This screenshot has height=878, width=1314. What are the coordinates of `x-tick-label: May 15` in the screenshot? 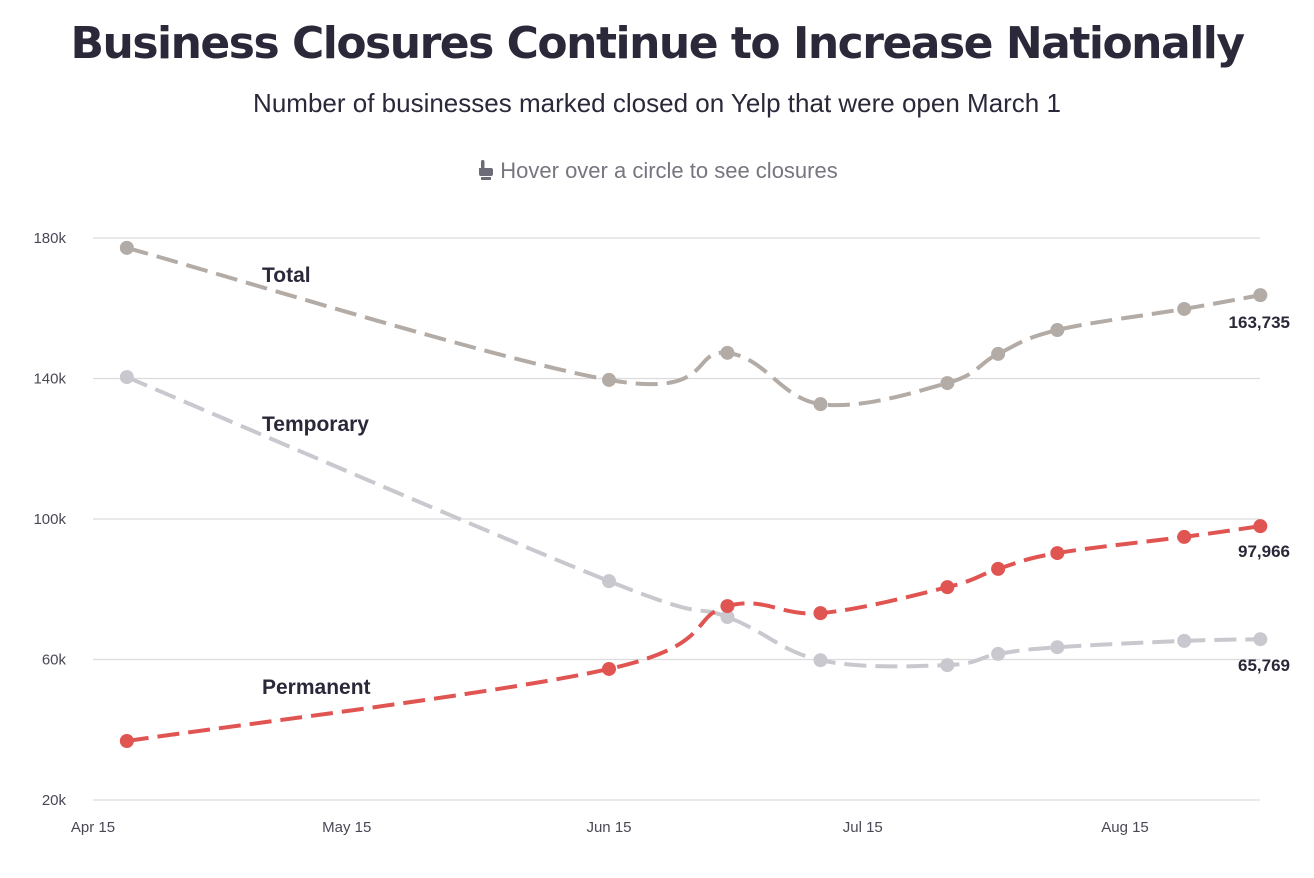 It's located at (346, 827).